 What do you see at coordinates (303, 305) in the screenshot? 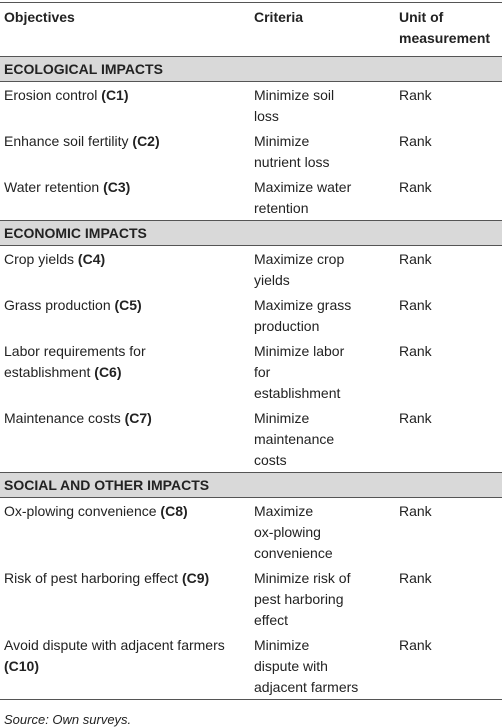
I see `criteria-line: Maximize grass` at bounding box center [303, 305].